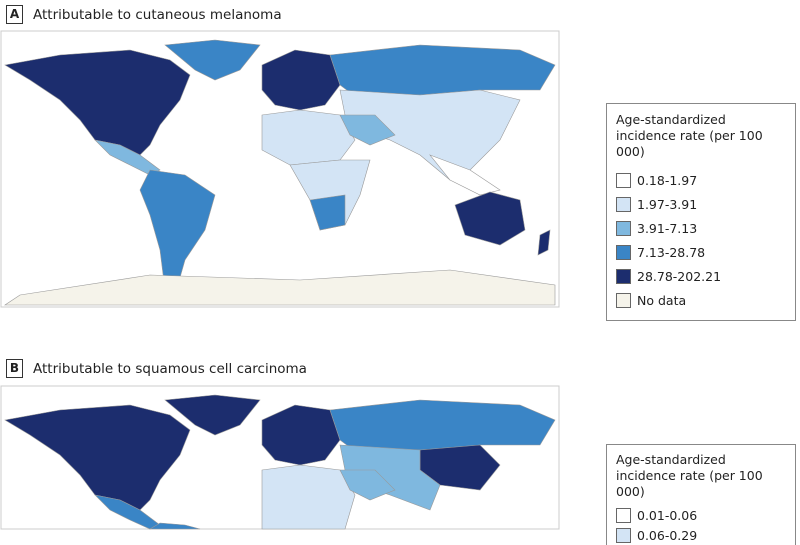  I want to click on legend-b-item: 0.06-0.29, so click(701, 535).